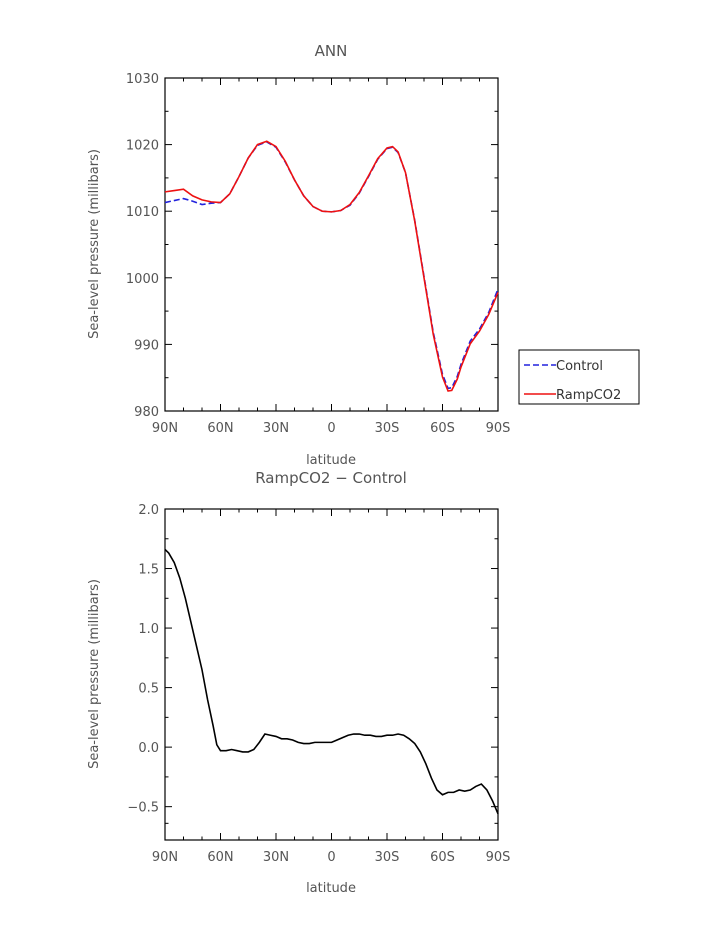 The image size is (723, 935). Describe the element at coordinates (165, 857) in the screenshot. I see `bottom-x-tick-label: 90N` at that location.